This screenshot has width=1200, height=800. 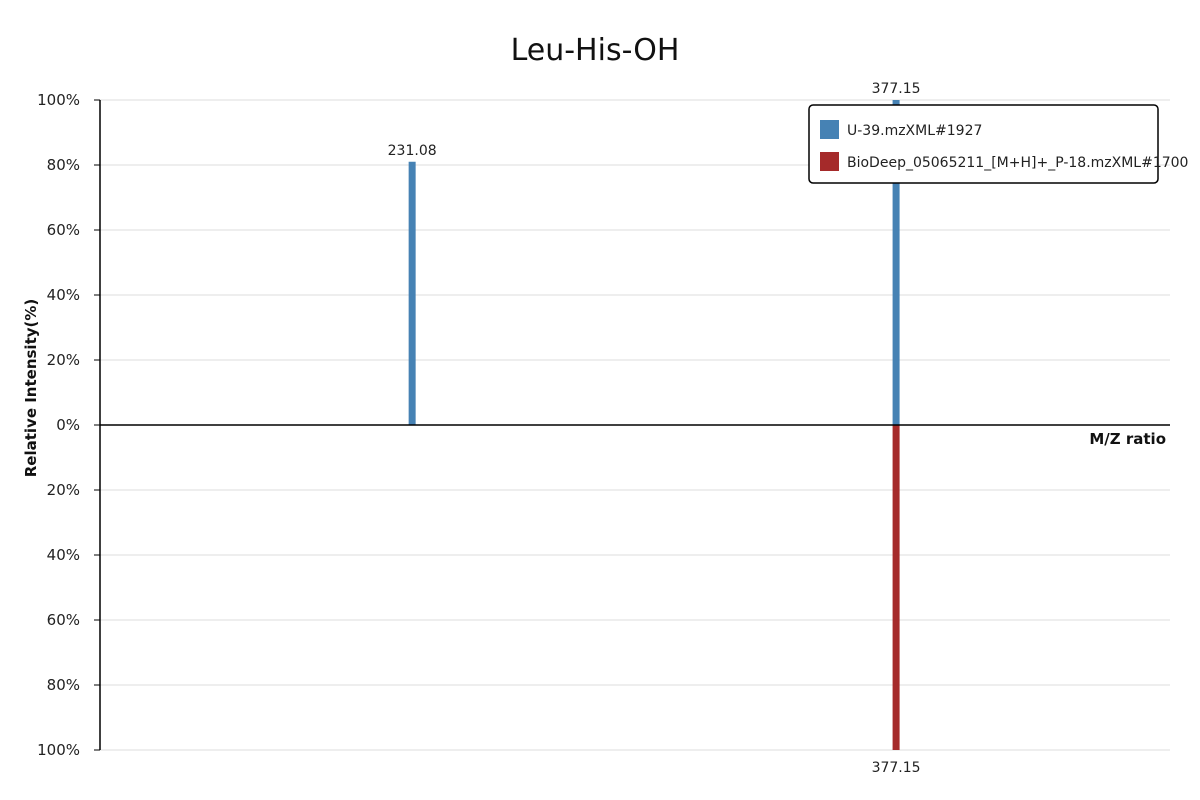 I want to click on chart-title: Leu-His-OH, so click(x=595, y=50).